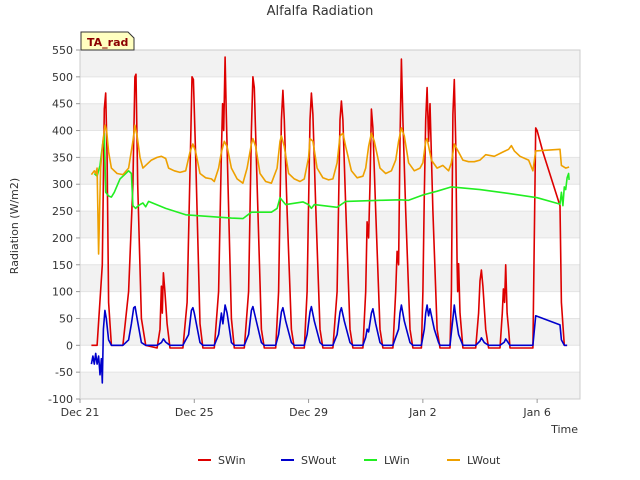 This screenshot has height=480, width=640. What do you see at coordinates (62, 184) in the screenshot?
I see `y-tick-label: 300` at bounding box center [62, 184].